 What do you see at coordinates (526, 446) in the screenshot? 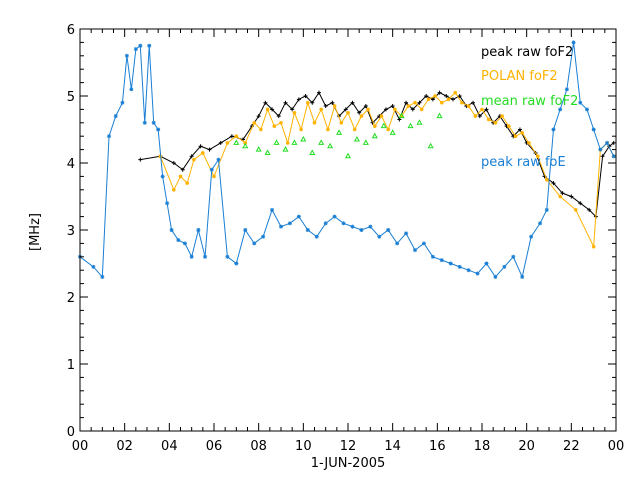
I see `x-tick-label: 20` at bounding box center [526, 446].